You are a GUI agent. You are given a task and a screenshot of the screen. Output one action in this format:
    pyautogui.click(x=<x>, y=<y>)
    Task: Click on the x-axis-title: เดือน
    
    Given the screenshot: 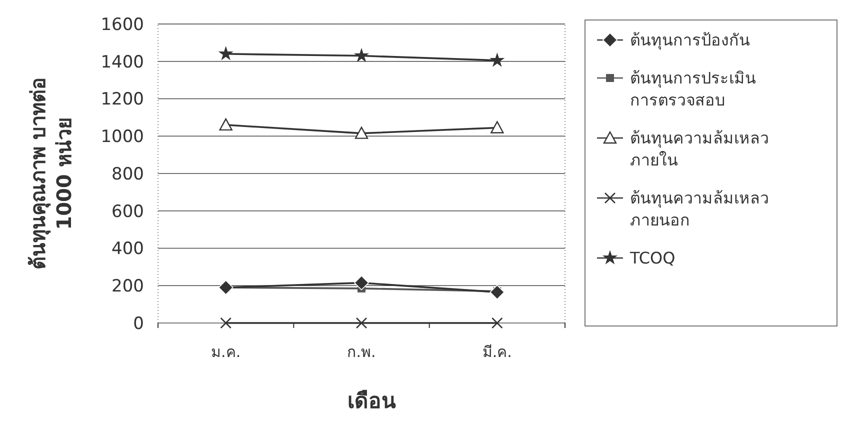 What is the action you would take?
    pyautogui.click(x=372, y=401)
    